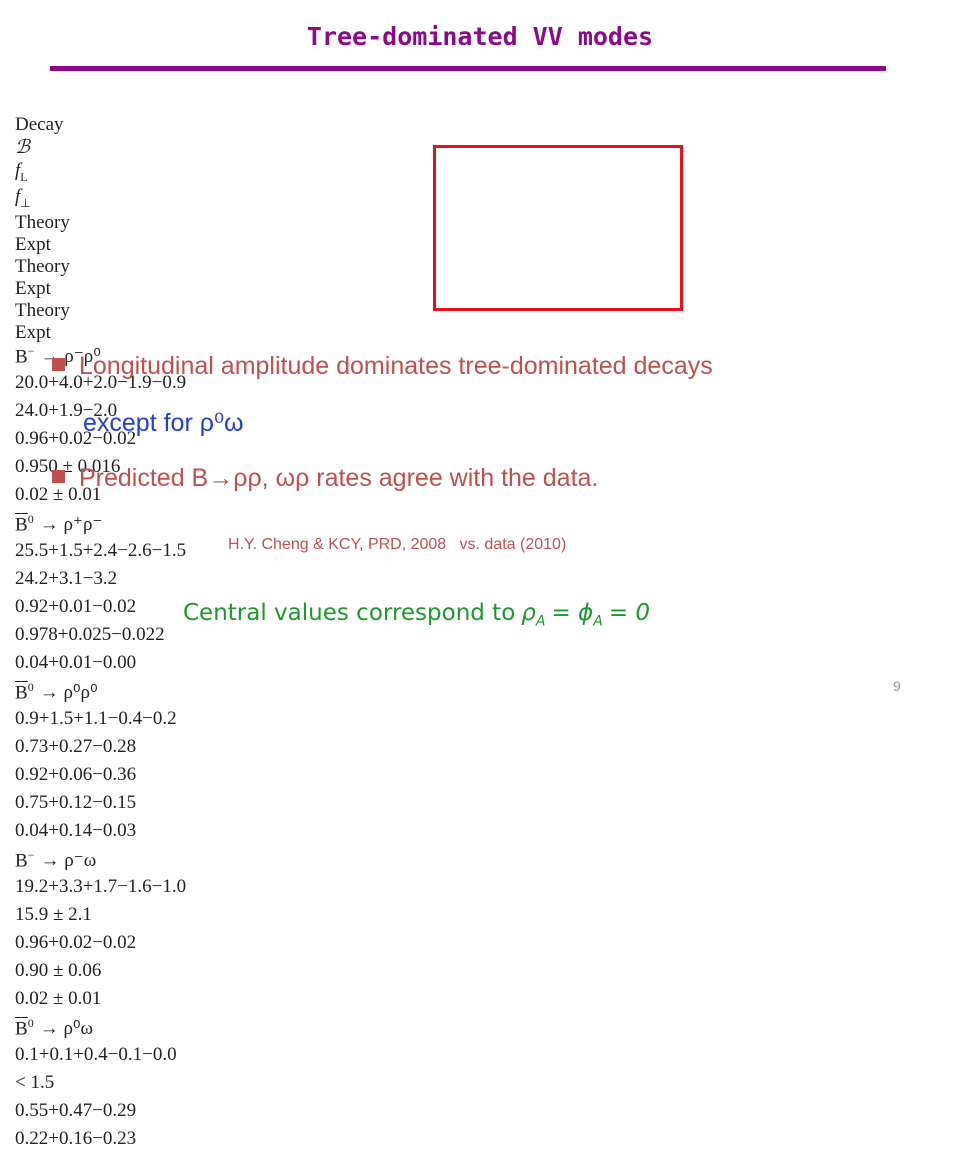  I want to click on group-header: f⊥, so click(147, 198).